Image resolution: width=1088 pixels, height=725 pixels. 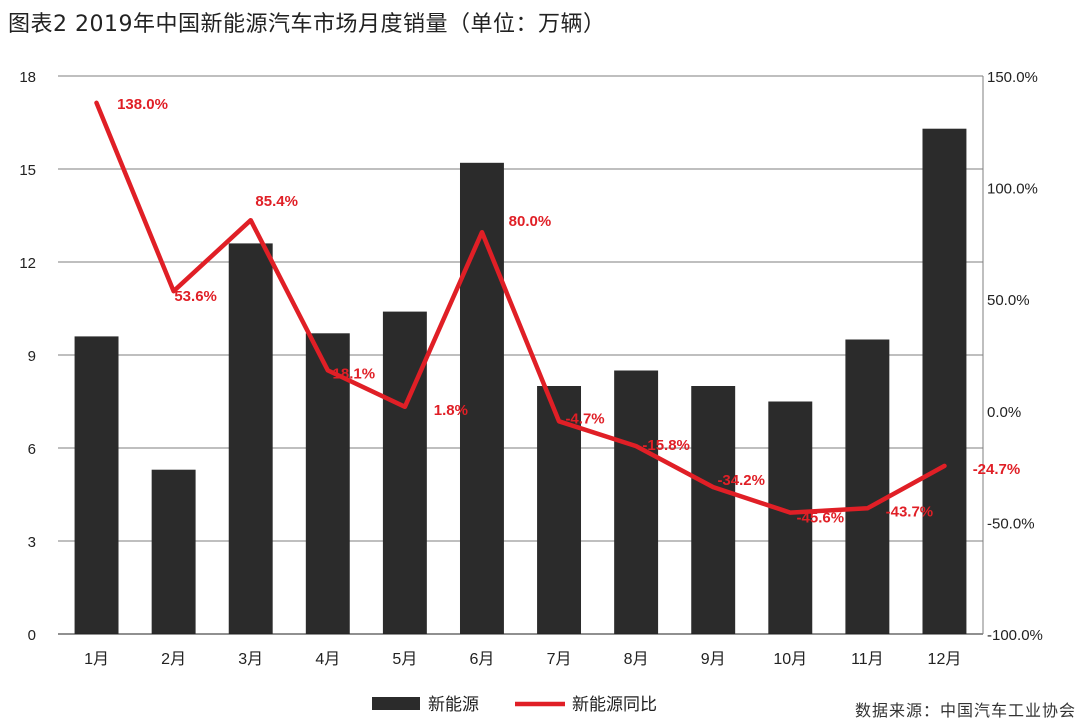 I want to click on y-right-tick-label: 0.0%, so click(x=1004, y=412).